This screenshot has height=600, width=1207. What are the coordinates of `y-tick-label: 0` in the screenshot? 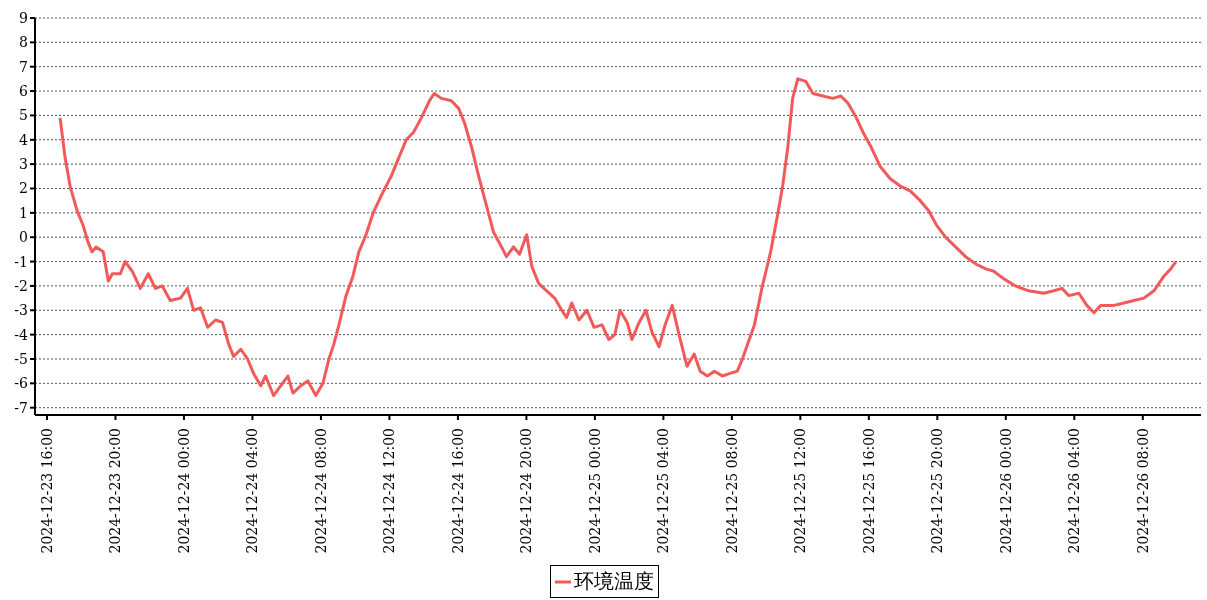 It's located at (23, 237).